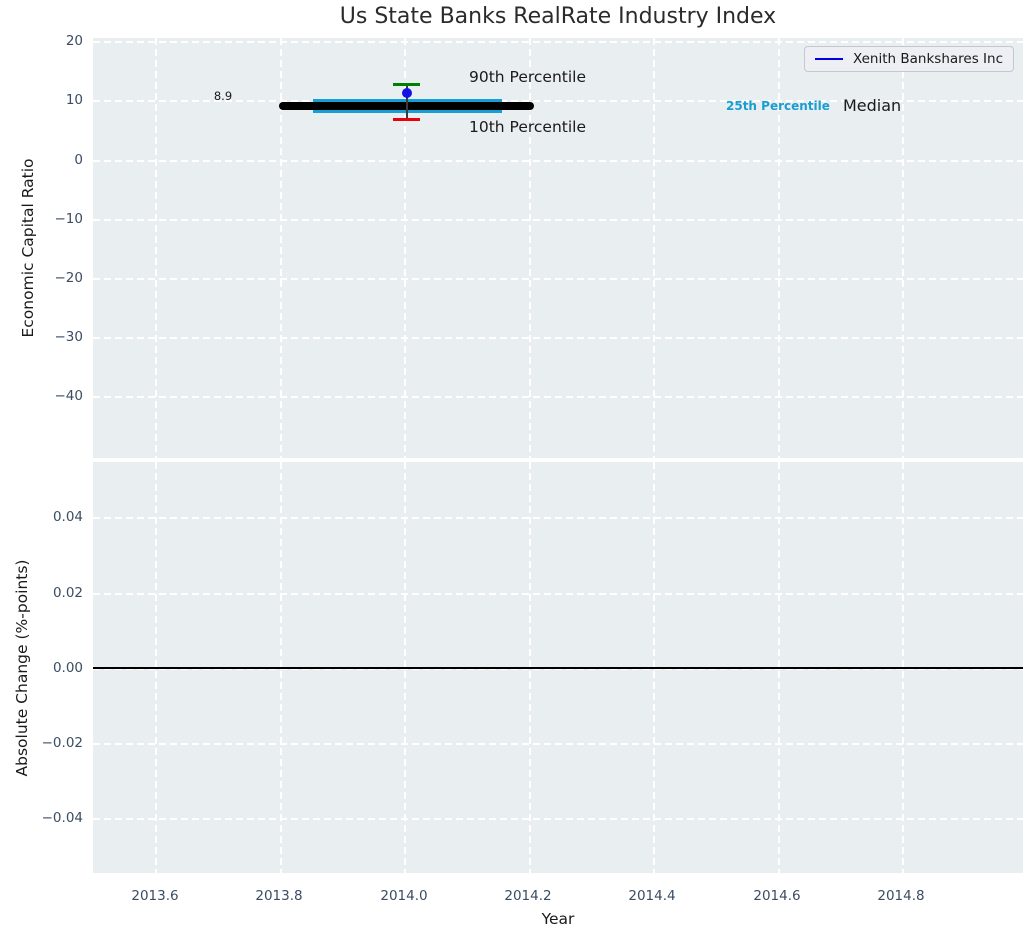 This screenshot has width=1034, height=942. What do you see at coordinates (528, 127) in the screenshot?
I see `annotation-10th-percentile: 10th Percentile` at bounding box center [528, 127].